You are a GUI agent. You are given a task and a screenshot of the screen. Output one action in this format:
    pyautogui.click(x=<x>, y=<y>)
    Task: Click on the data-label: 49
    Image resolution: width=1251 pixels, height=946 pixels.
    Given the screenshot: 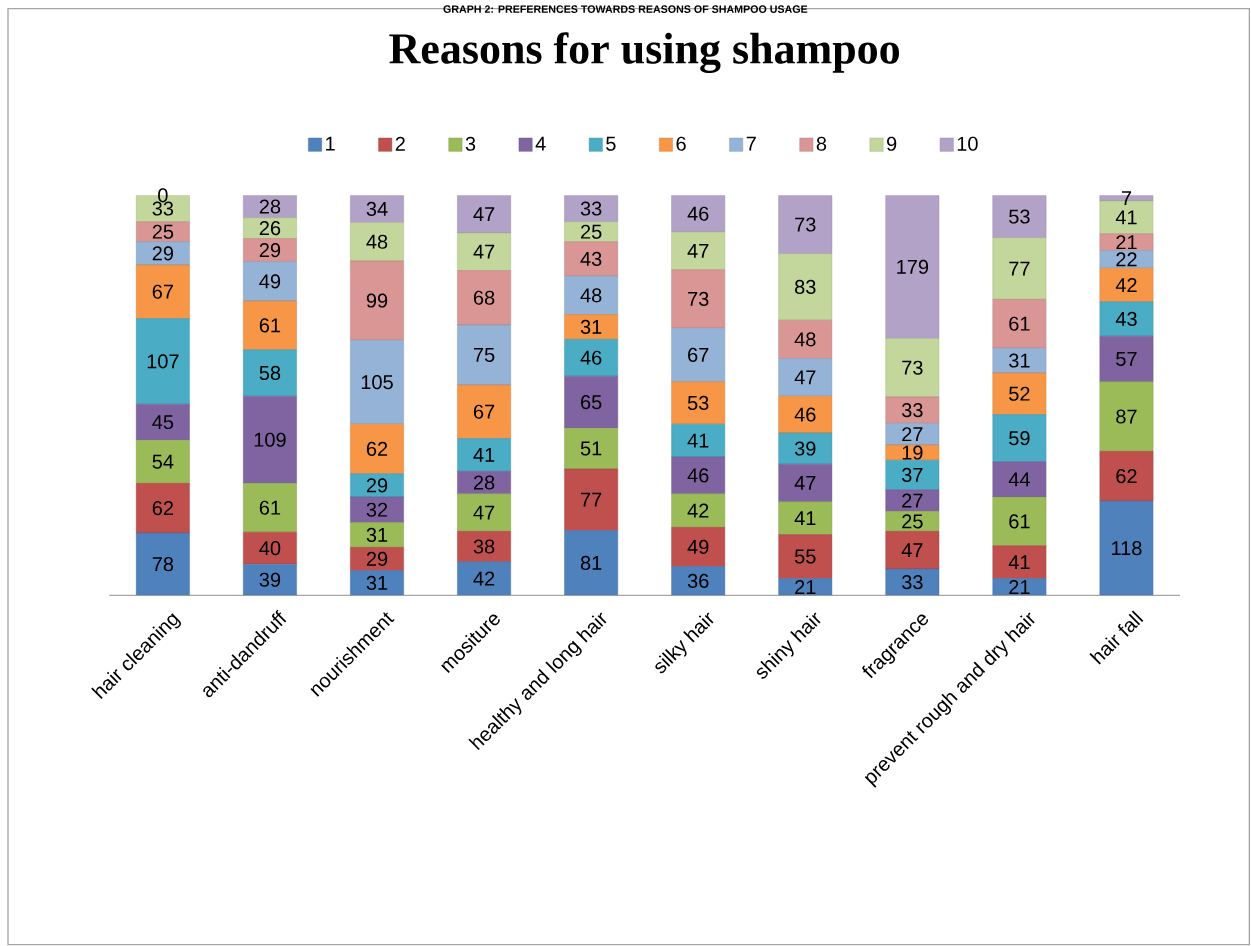 What is the action you would take?
    pyautogui.click(x=270, y=281)
    